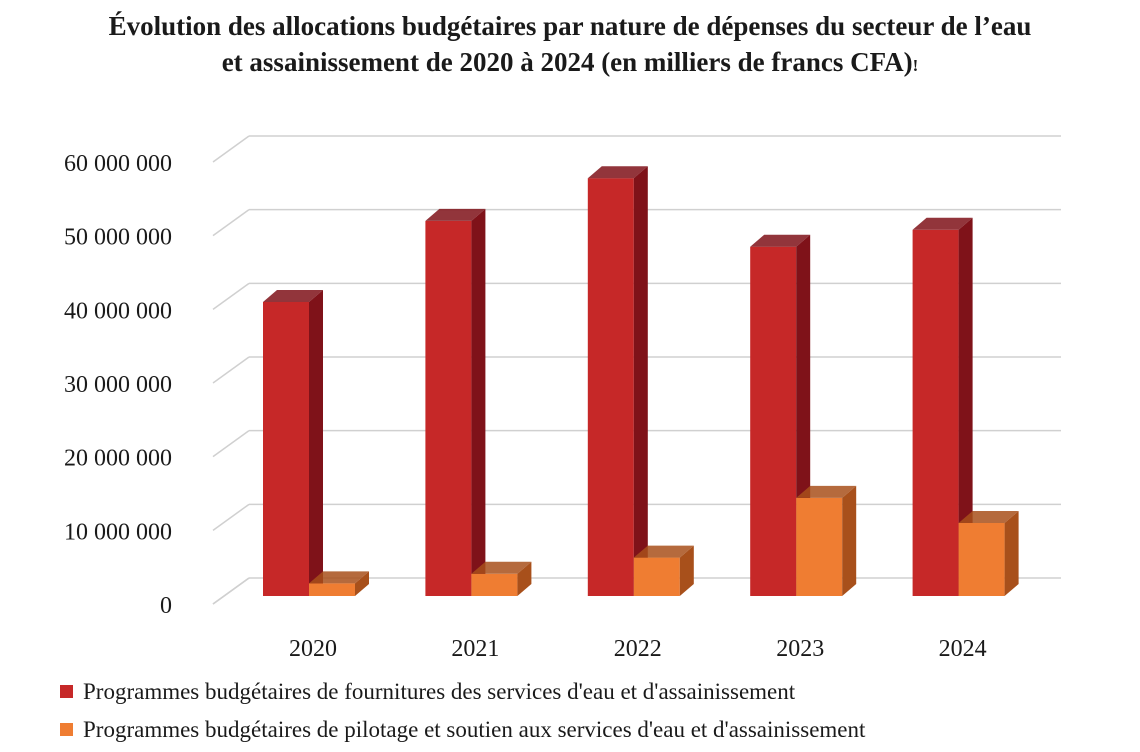 This screenshot has width=1140, height=752. I want to click on y-tick-label: 0, so click(166, 606).